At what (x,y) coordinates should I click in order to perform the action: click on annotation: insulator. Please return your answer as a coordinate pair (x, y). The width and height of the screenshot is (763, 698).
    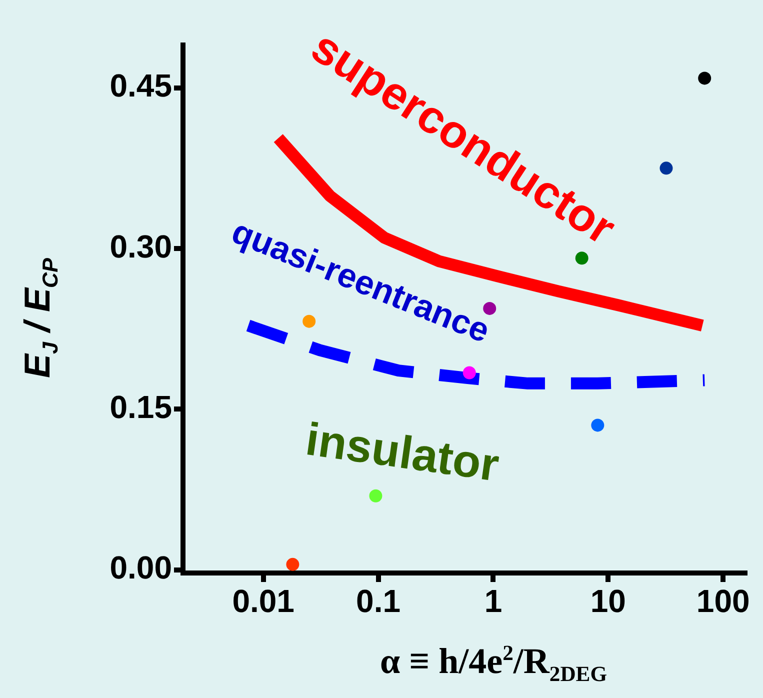
    Looking at the image, I should click on (402, 451).